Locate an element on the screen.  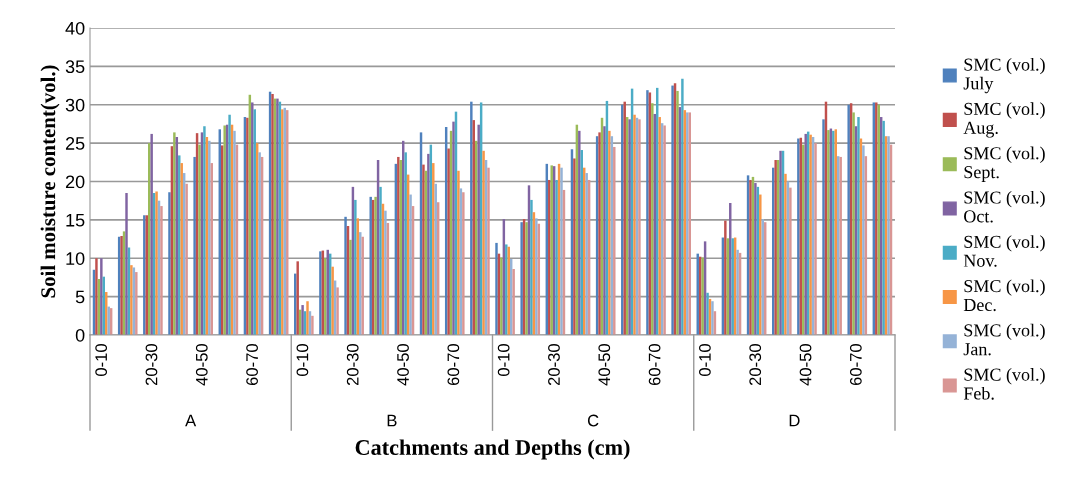
y-tick-label: 20 is located at coordinates (75, 182).